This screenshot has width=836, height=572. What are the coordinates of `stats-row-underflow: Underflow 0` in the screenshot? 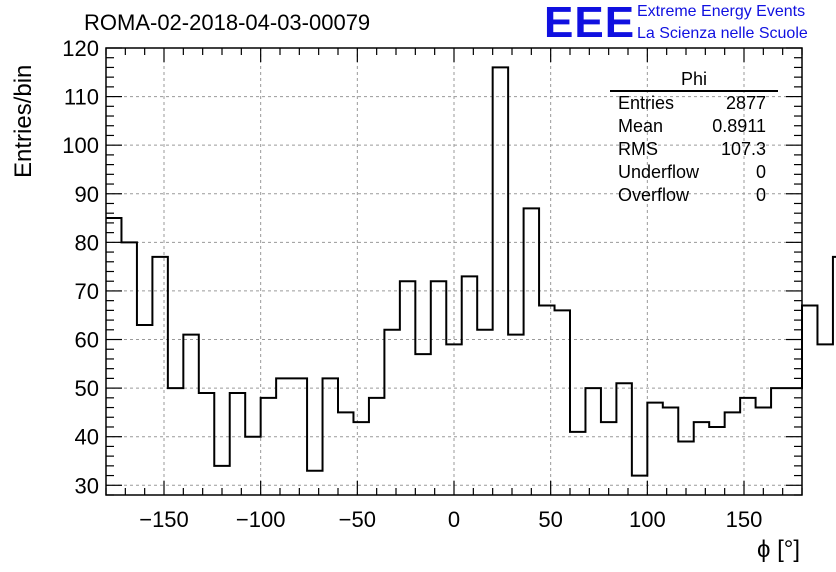 It's located at (694, 172).